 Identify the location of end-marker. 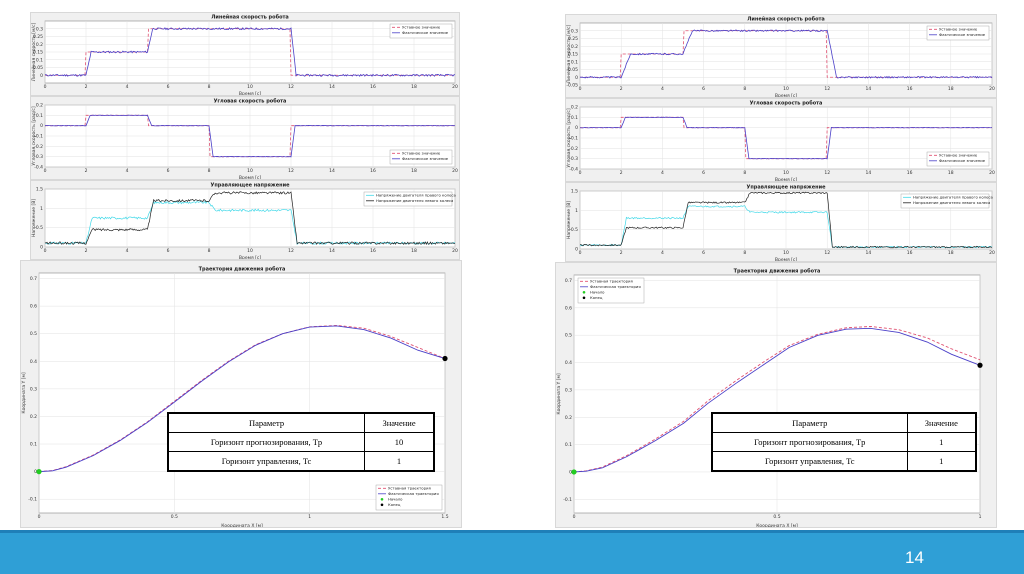
(980, 365).